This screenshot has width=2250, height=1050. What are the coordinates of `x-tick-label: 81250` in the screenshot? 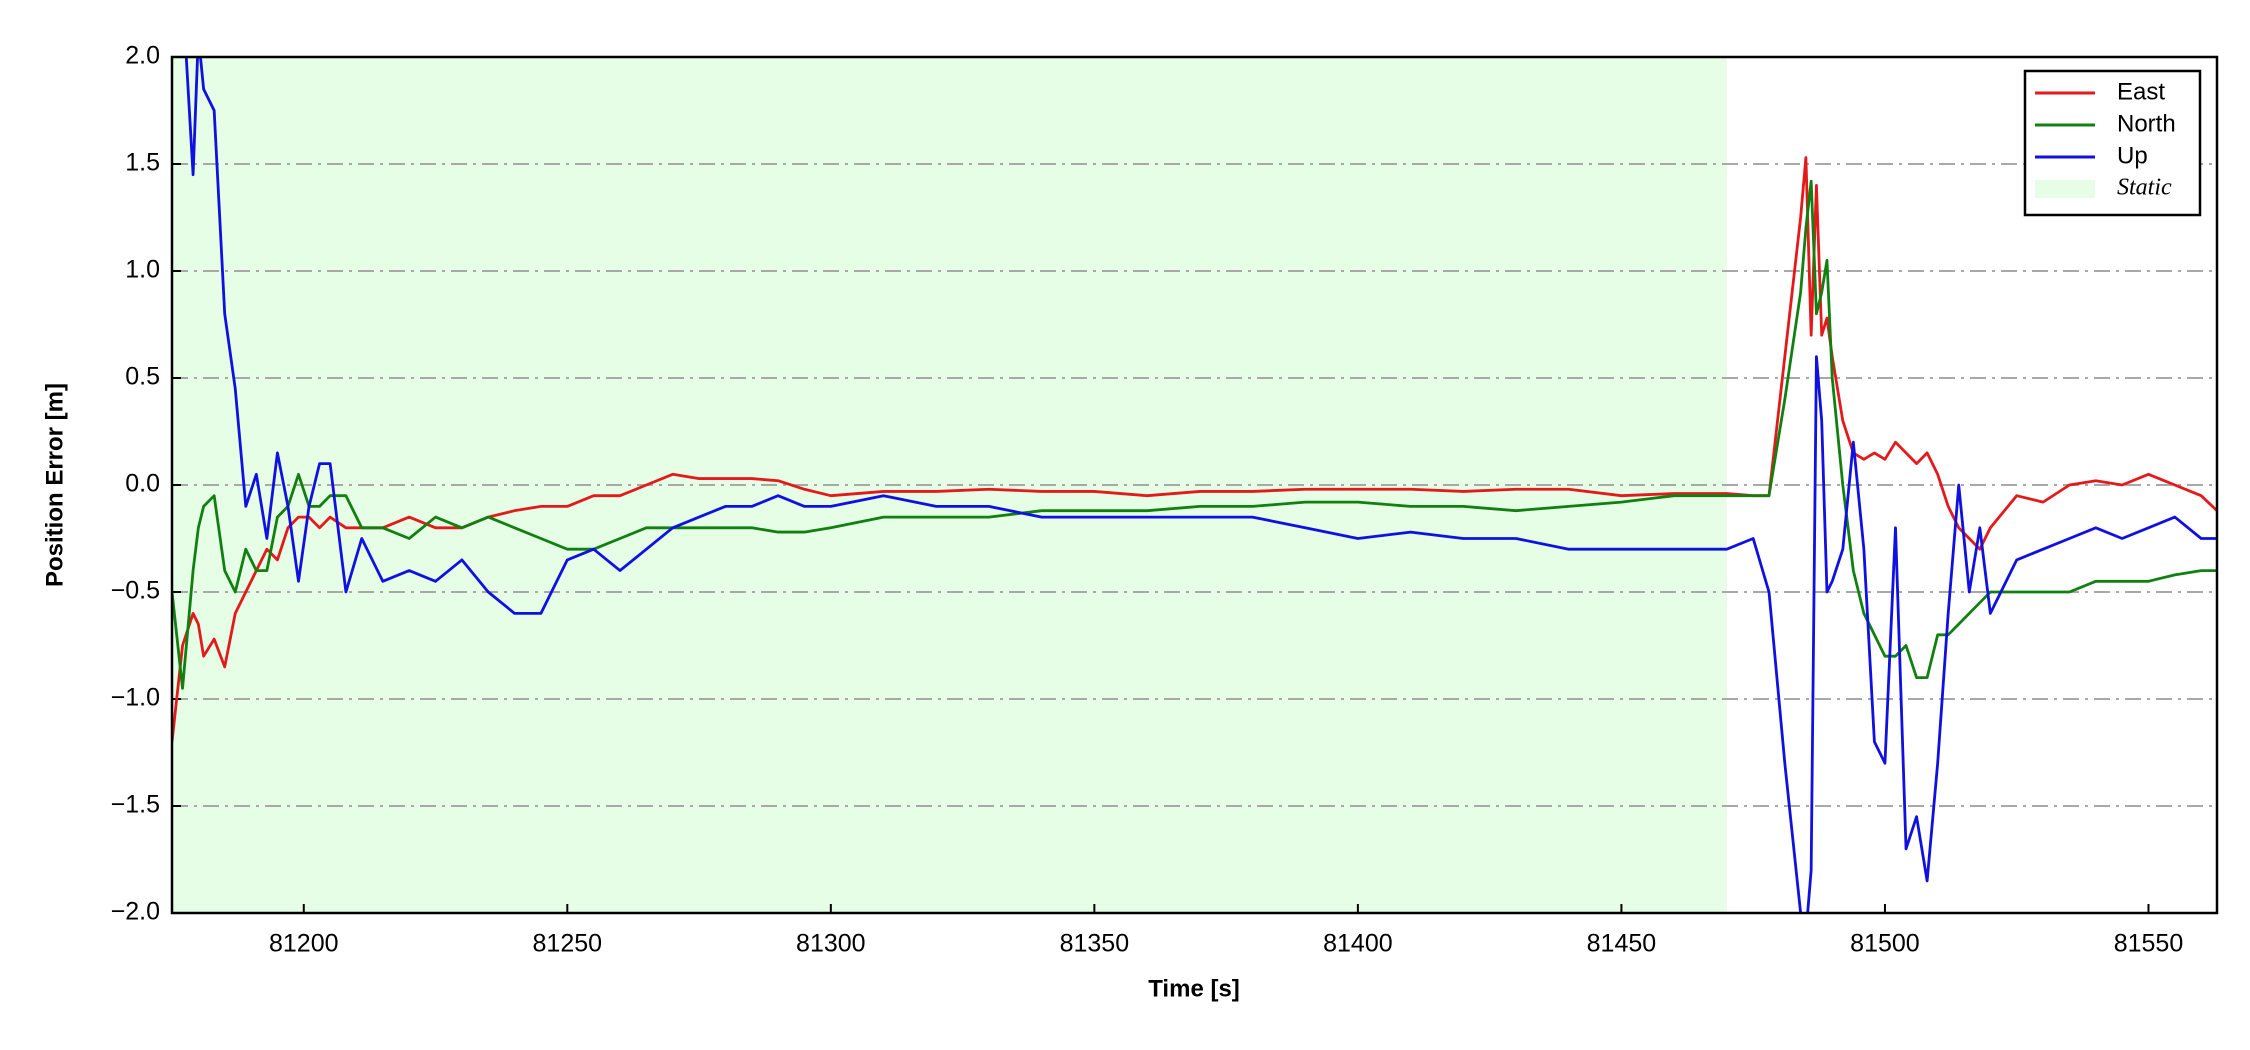 It's located at (568, 944).